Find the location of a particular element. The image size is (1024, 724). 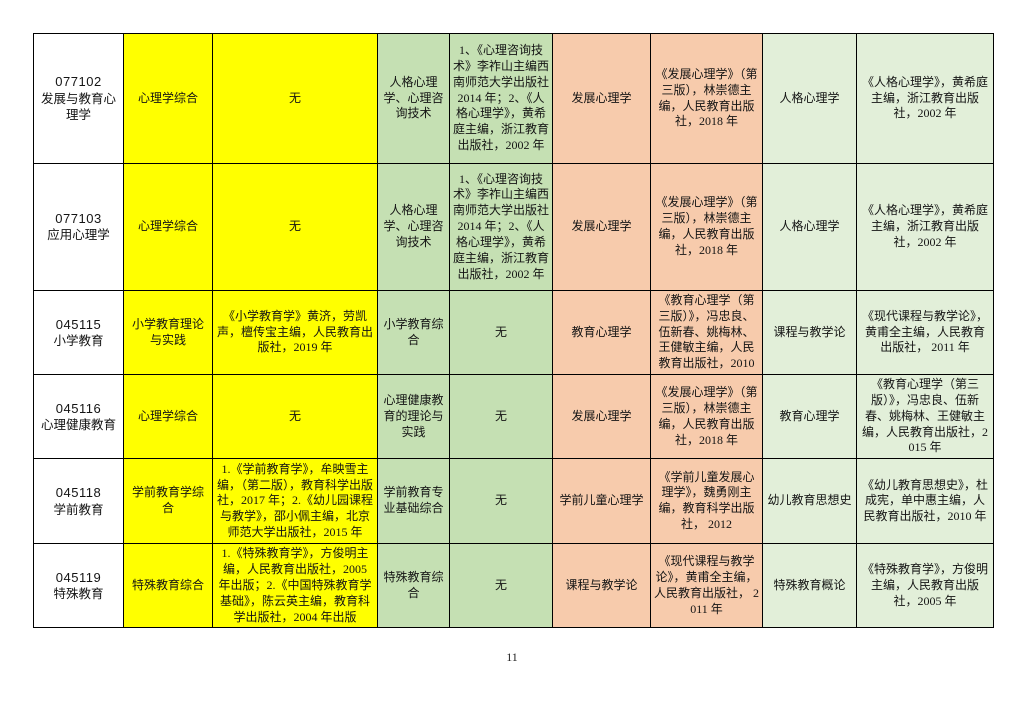

cell-ref3: 《学前儿童发展心理学》，魏勇刚主编，教育科学出版社， 2012 is located at coordinates (706, 501).